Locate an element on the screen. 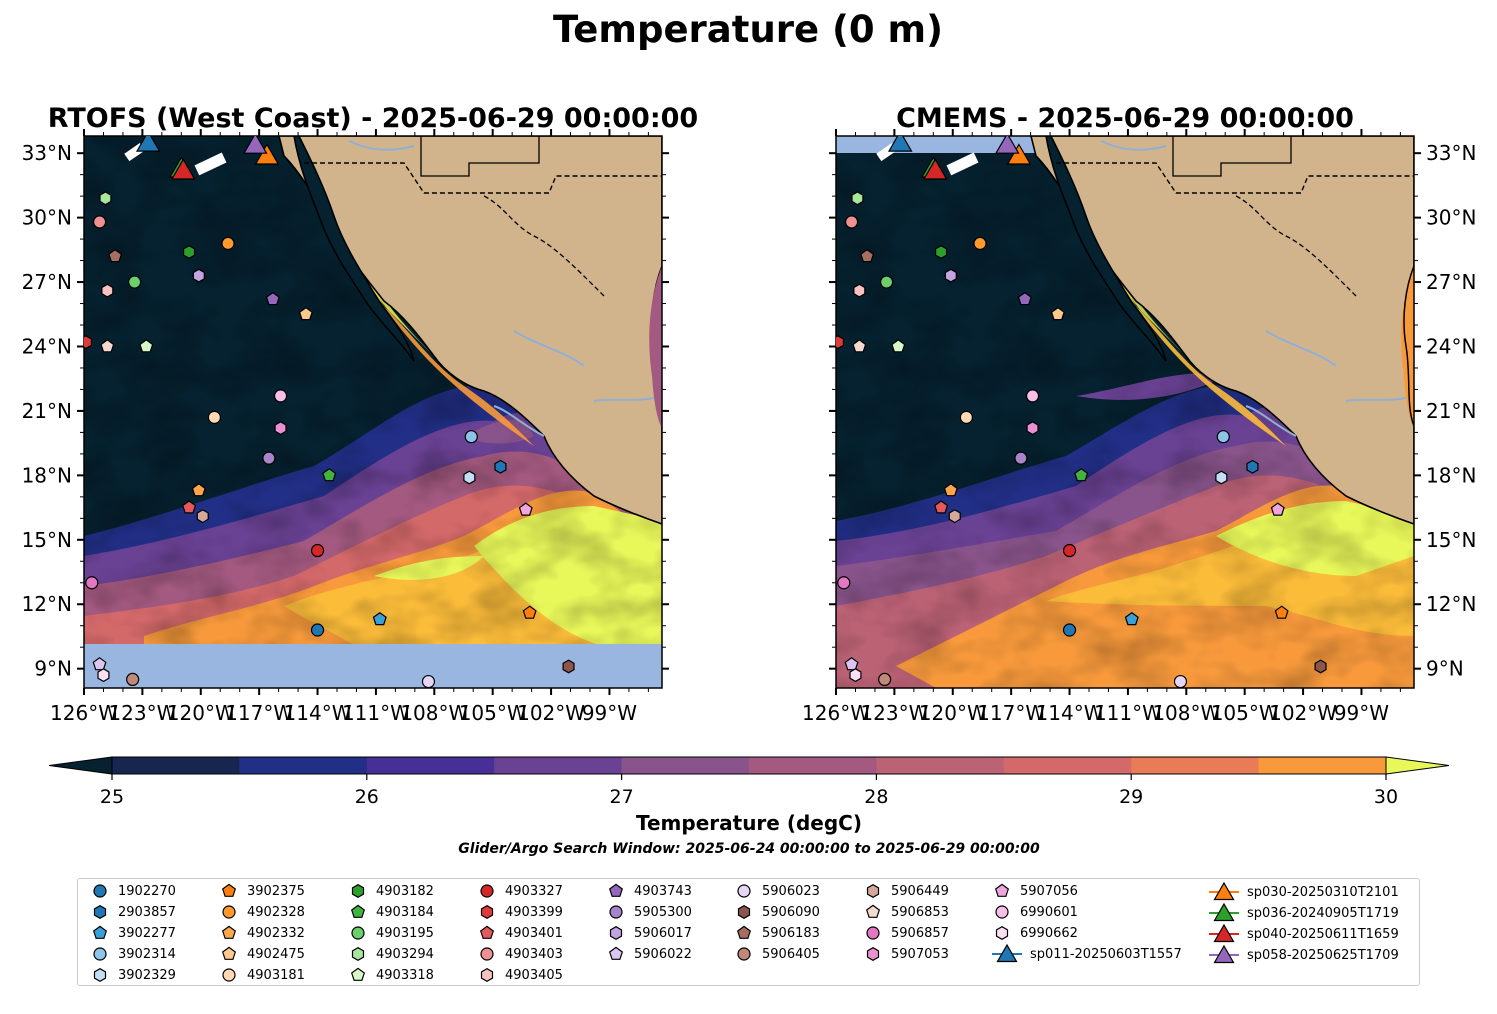  legend-item: sp040-20250611T1659 is located at coordinates (1304, 934).